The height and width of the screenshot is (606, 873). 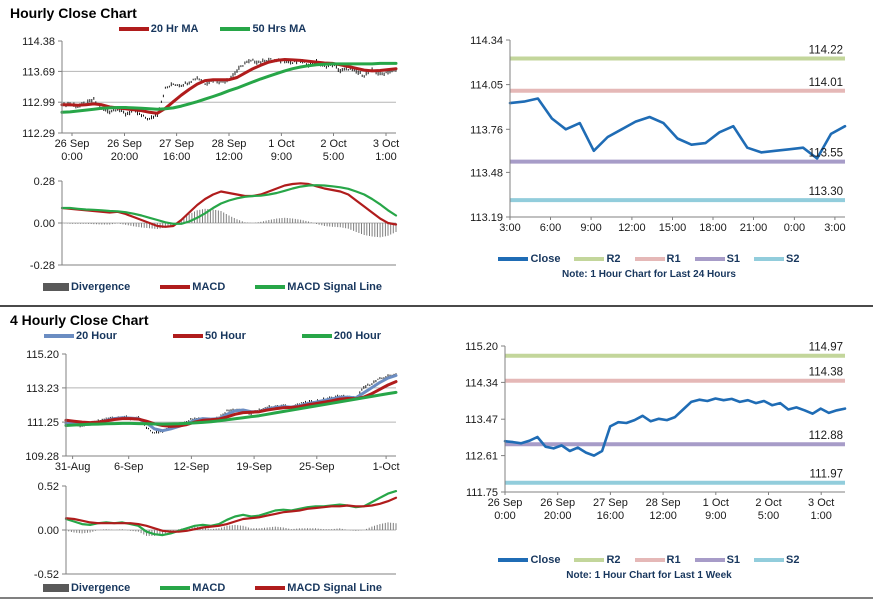 What do you see at coordinates (44, 182) in the screenshot?
I see `svg-text: 0.28` at bounding box center [44, 182].